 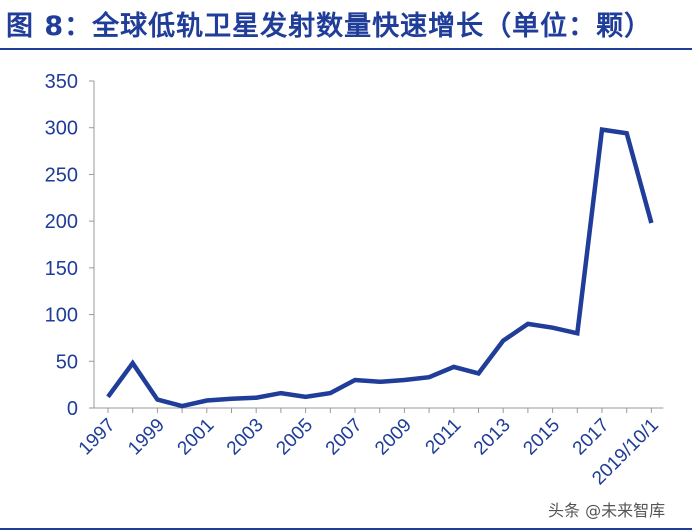 What do you see at coordinates (393, 437) in the screenshot?
I see `x-tick-label: 2009` at bounding box center [393, 437].